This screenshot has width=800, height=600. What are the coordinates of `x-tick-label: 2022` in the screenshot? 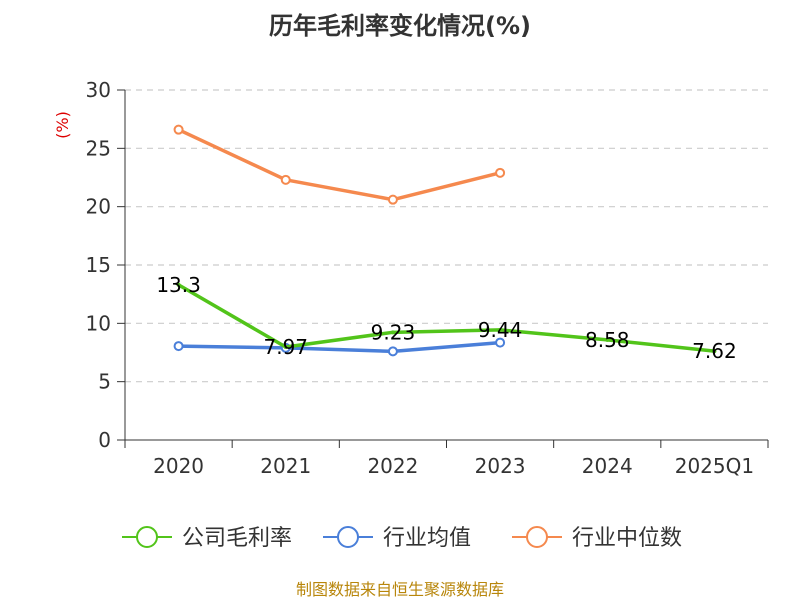 It's located at (392, 466).